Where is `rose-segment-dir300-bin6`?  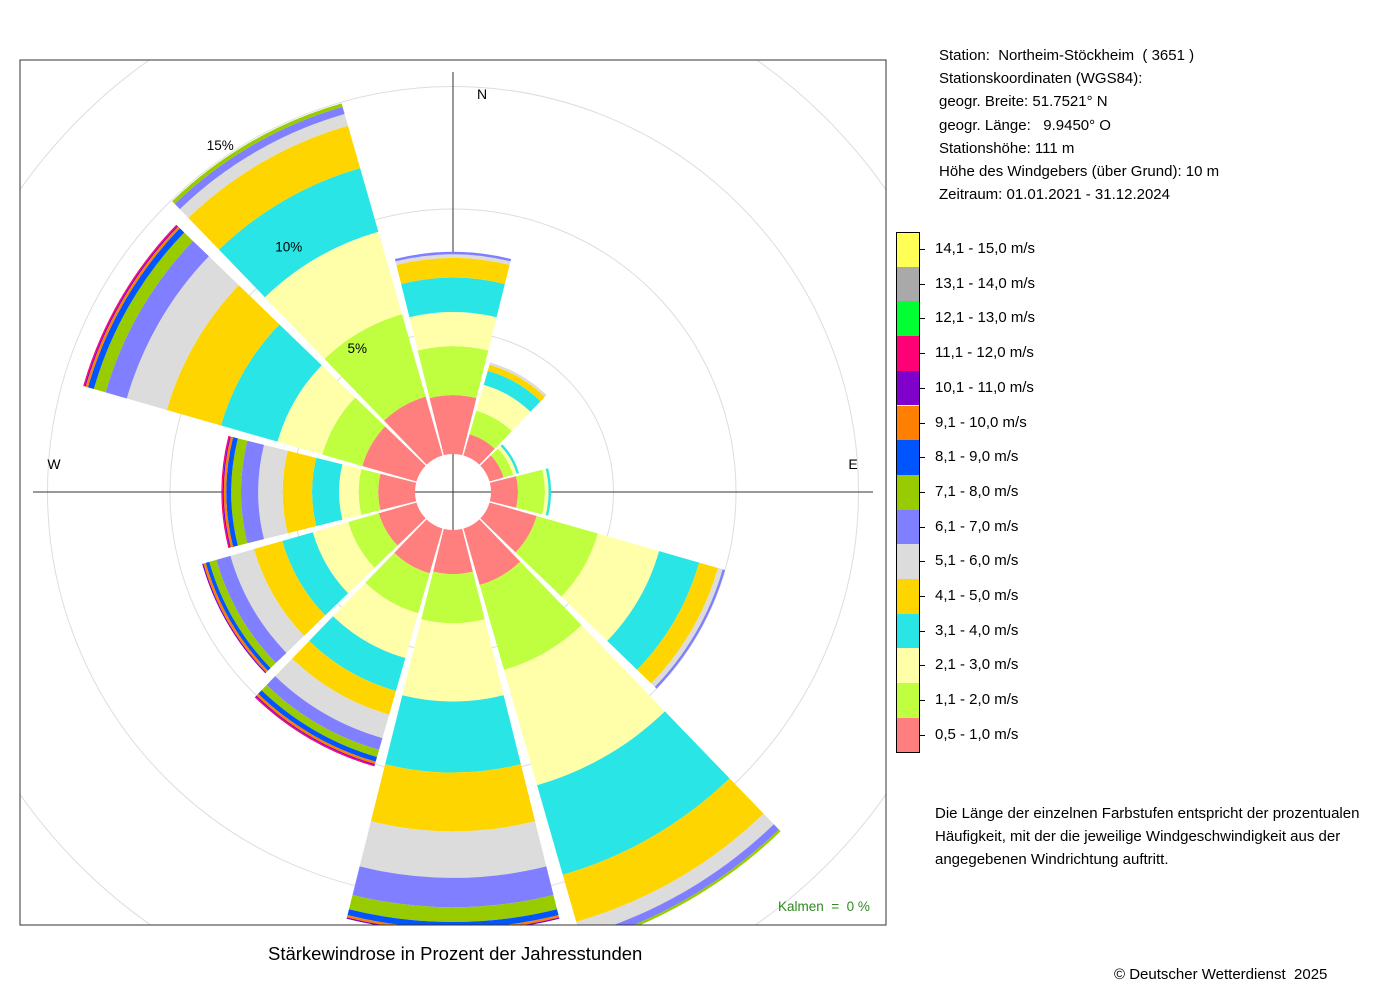 rose-segment-dir300-bin6 is located at coordinates (157, 319).